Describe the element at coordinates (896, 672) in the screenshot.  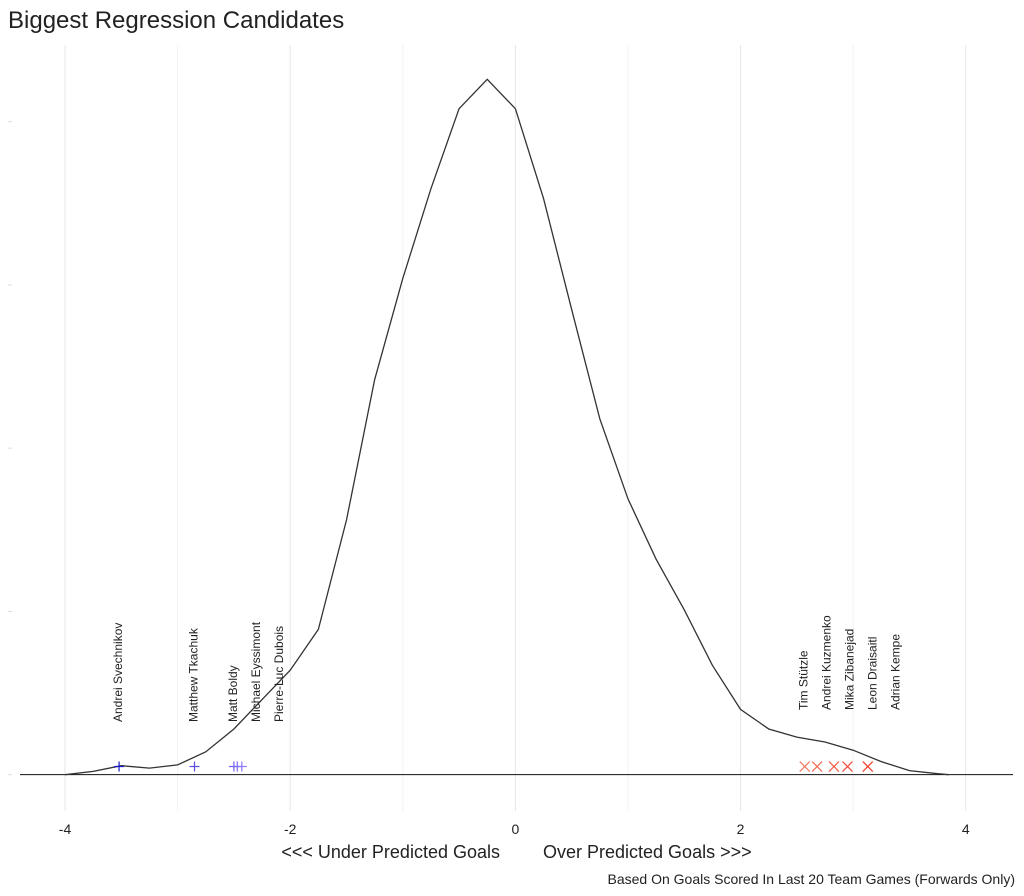
I see `point-label: Adrian Kempe` at that location.